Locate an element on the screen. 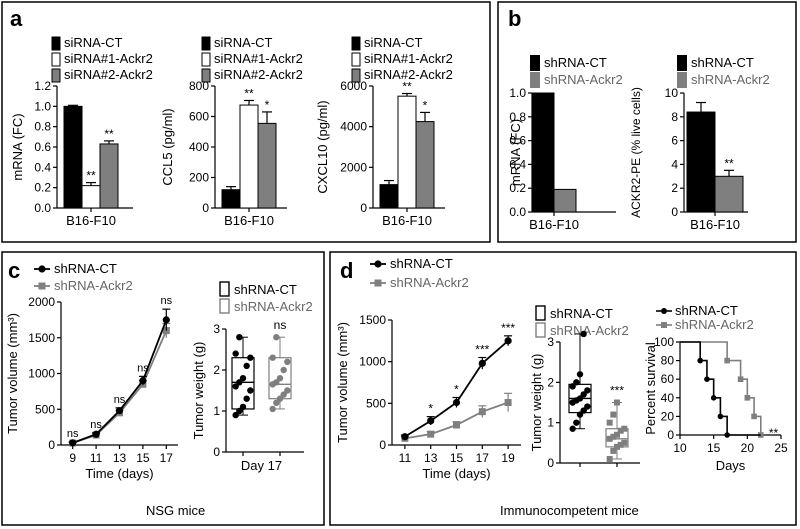 Image resolution: width=800 pixels, height=529 pixels. a2-bar is located at coordinates (249, 156).